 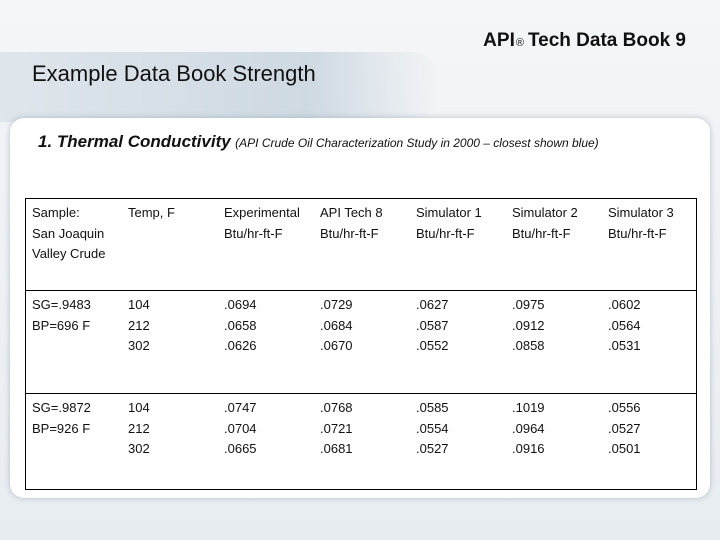 What do you see at coordinates (56, 212) in the screenshot?
I see `cell-line: Sample:` at bounding box center [56, 212].